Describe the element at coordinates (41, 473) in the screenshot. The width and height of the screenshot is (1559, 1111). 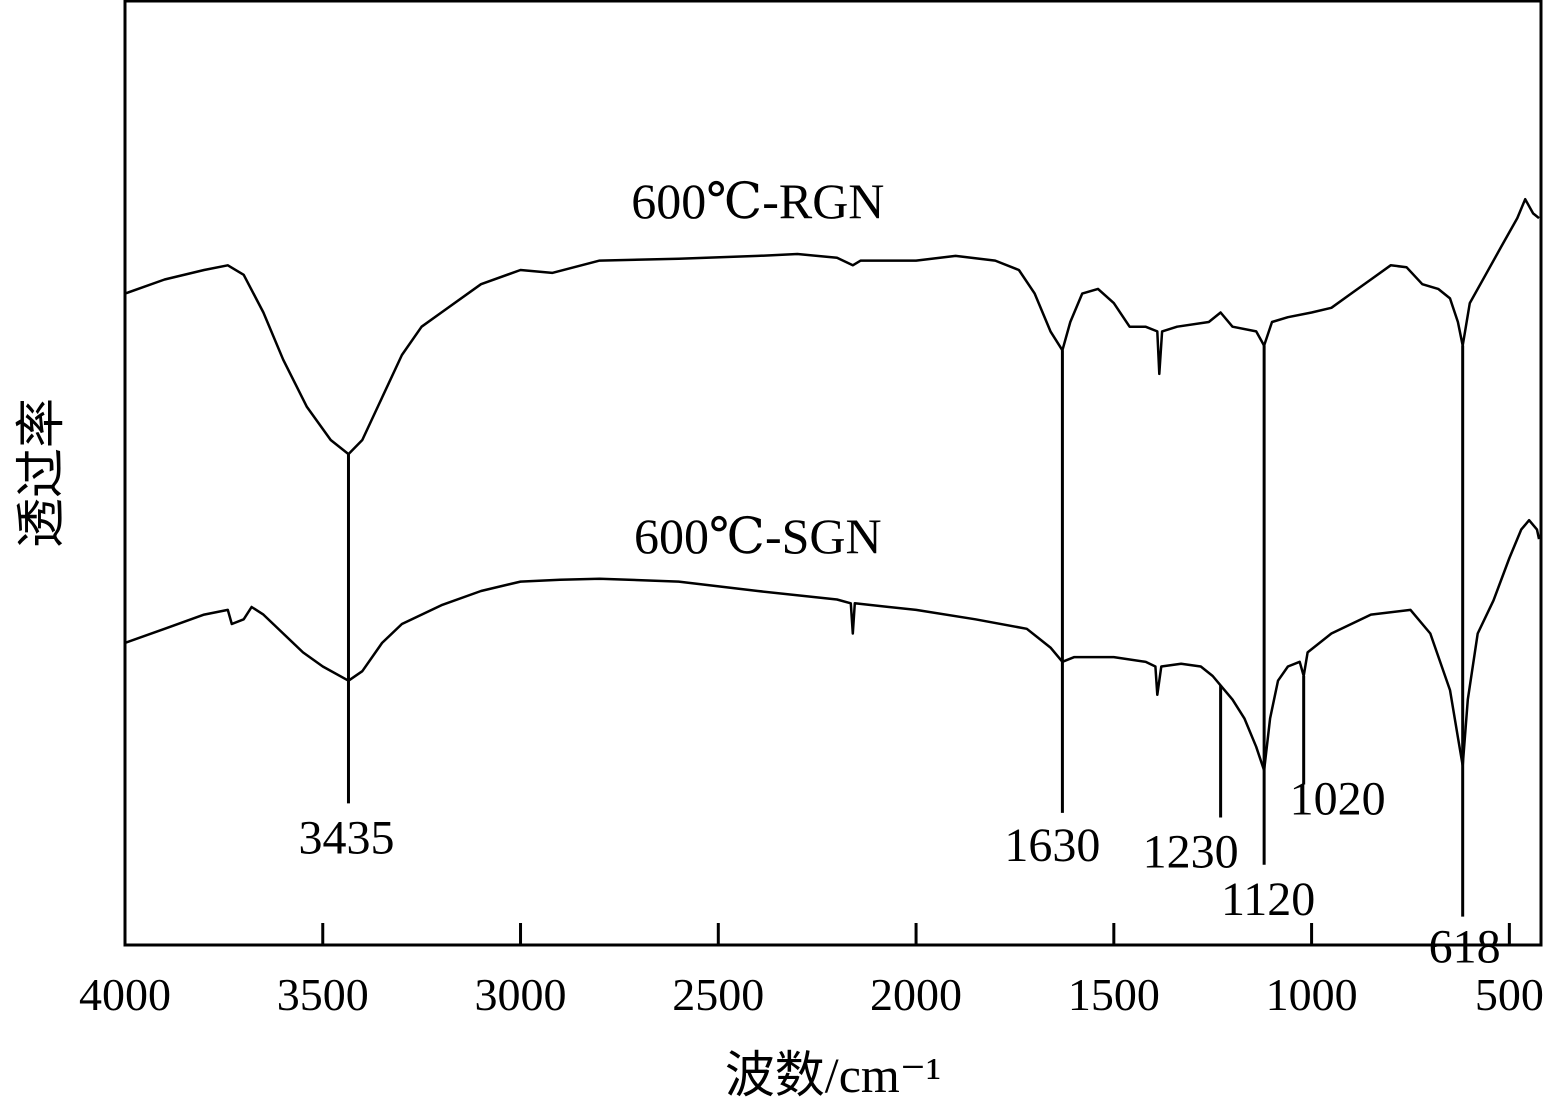
I see `y-axis-title: 透过率` at that location.